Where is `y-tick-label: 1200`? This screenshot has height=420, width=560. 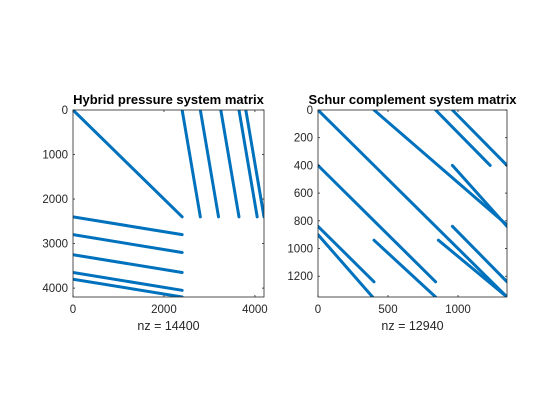 y-tick-label: 1200 is located at coordinates (300, 277).